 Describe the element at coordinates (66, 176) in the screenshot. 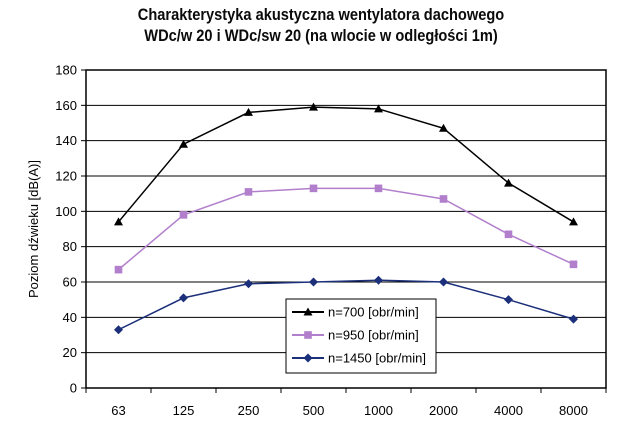

I see `y-tick-label: 120` at that location.